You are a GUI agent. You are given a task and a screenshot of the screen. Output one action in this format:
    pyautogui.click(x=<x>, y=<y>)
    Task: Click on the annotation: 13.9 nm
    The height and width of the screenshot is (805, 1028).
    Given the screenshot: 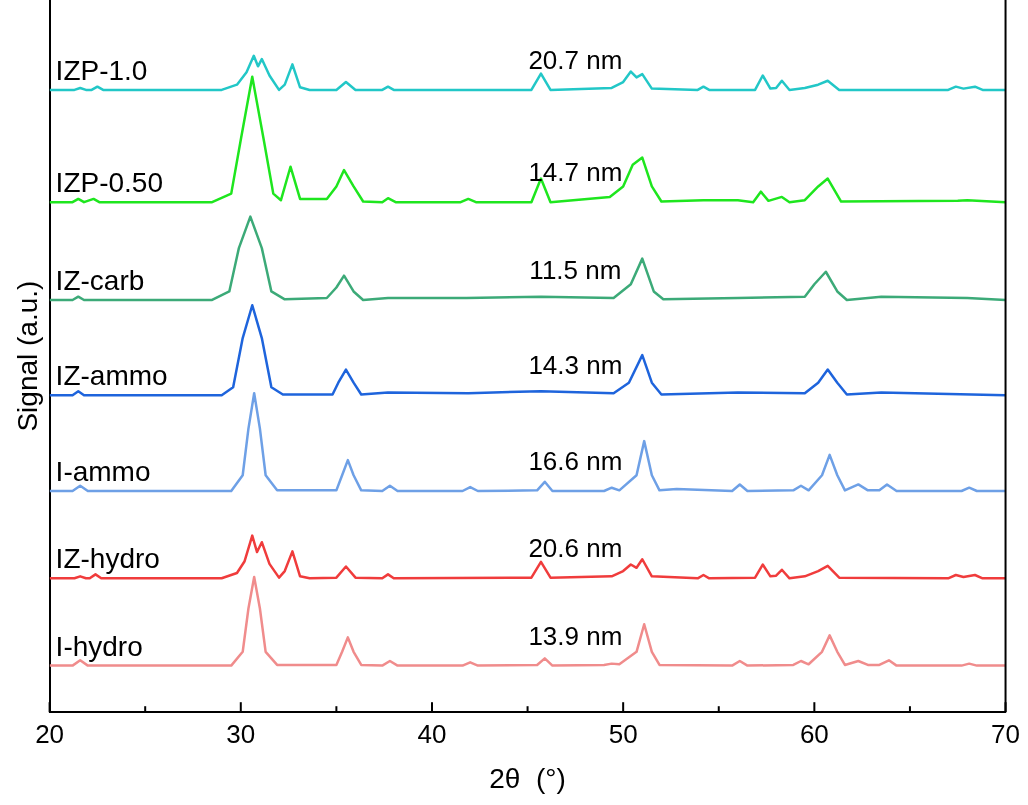 What is the action you would take?
    pyautogui.click(x=575, y=635)
    